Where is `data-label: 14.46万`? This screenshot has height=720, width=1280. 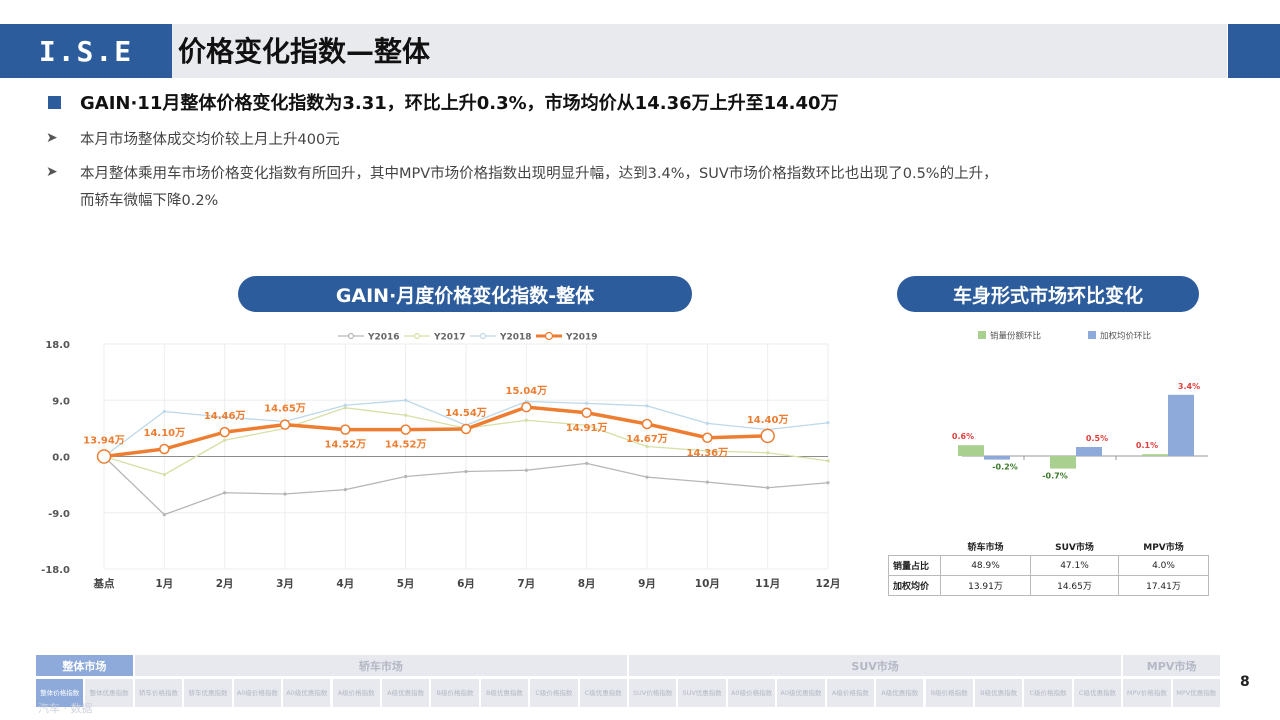
data-label: 14.46万 is located at coordinates (225, 416).